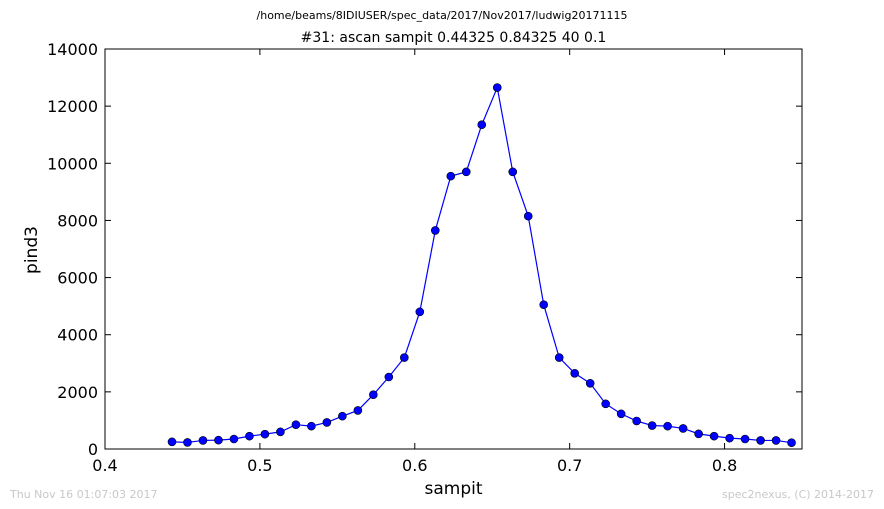 This screenshot has height=509, width=884. I want to click on y-tick-label: 4000, so click(77, 335).